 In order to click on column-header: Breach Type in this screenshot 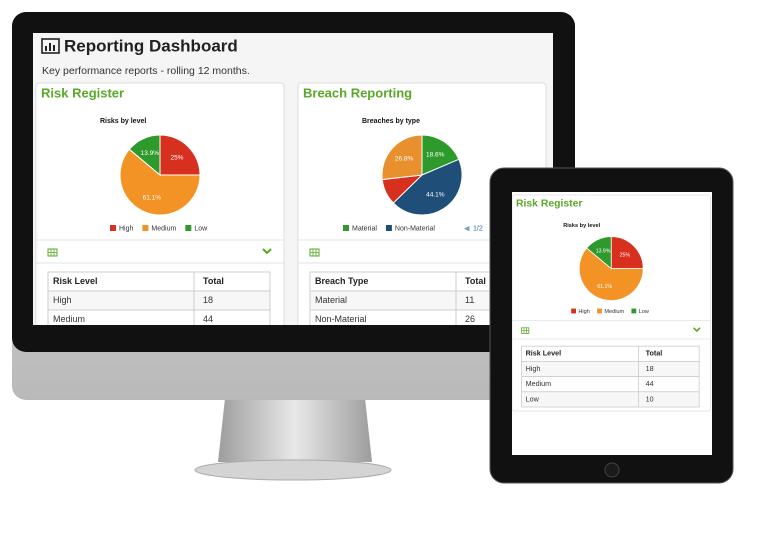, I will do `click(341, 281)`.